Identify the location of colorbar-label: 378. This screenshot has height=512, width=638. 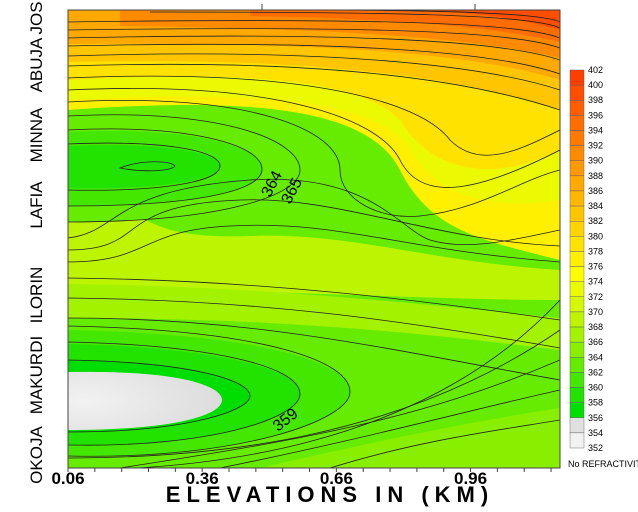
(595, 251).